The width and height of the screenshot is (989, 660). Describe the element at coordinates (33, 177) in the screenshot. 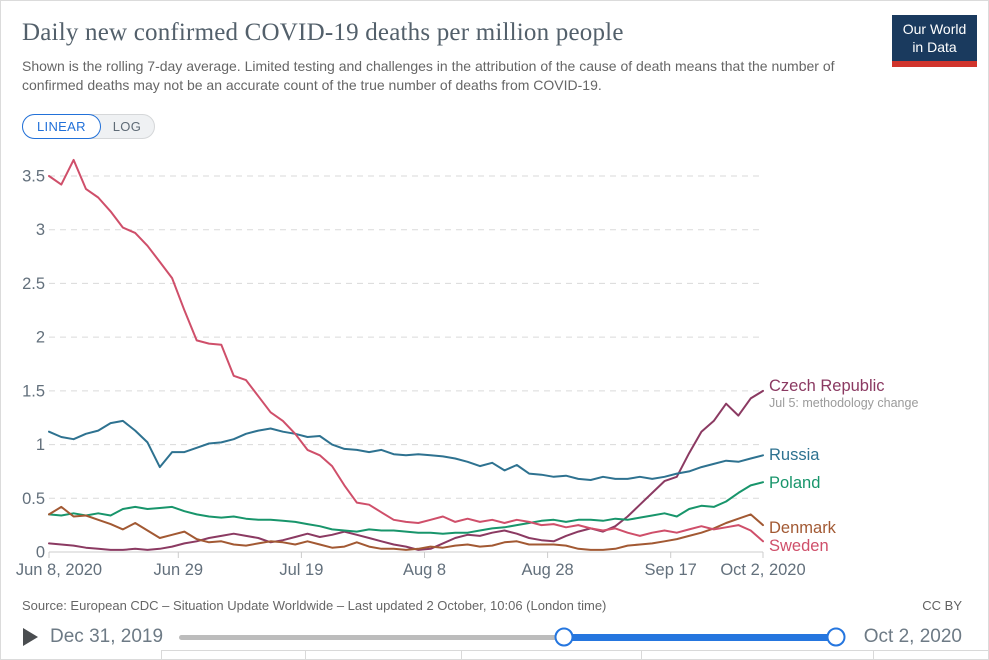

I see `svg-text: 3.5` at that location.